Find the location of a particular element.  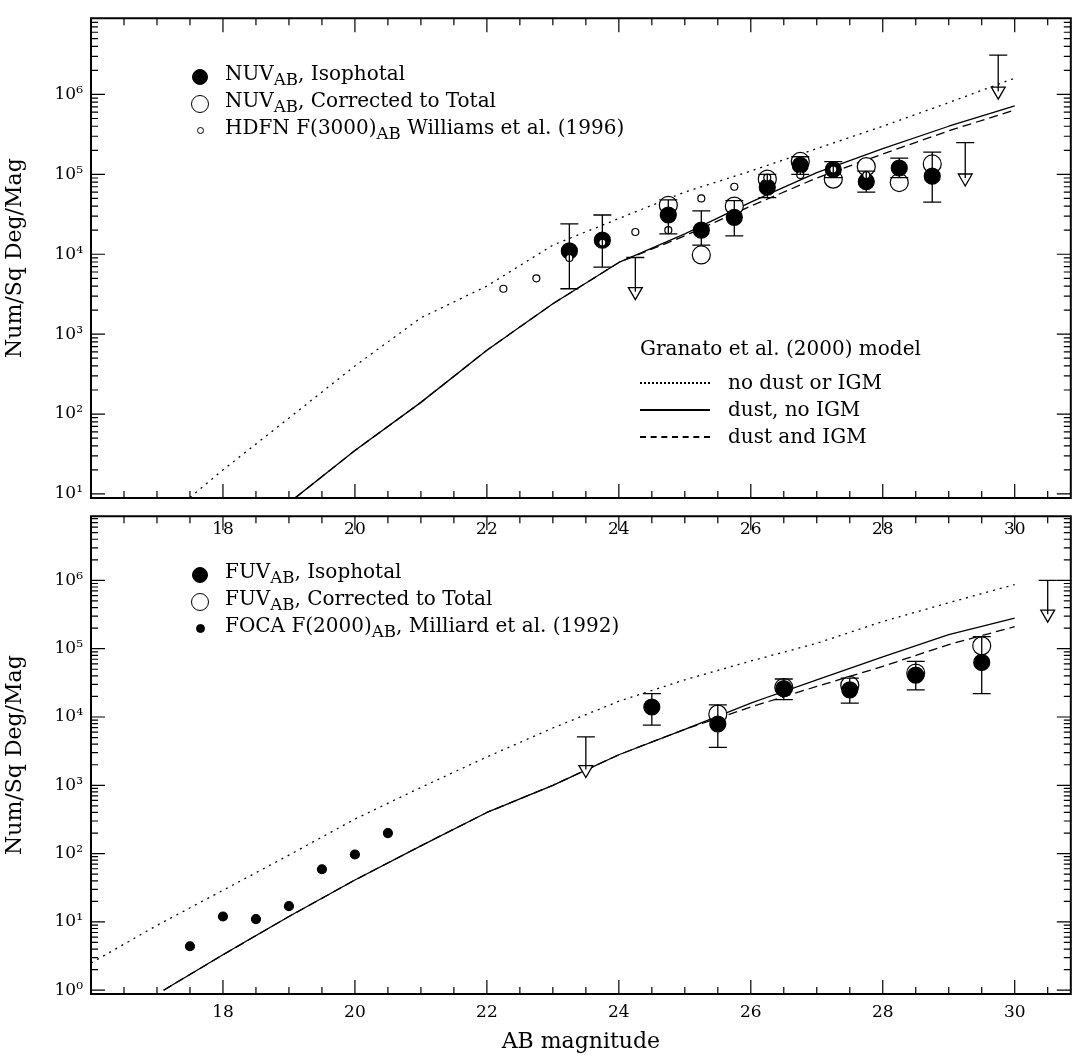

legend-title: Granato et al. (2000) model is located at coordinates (780, 348).